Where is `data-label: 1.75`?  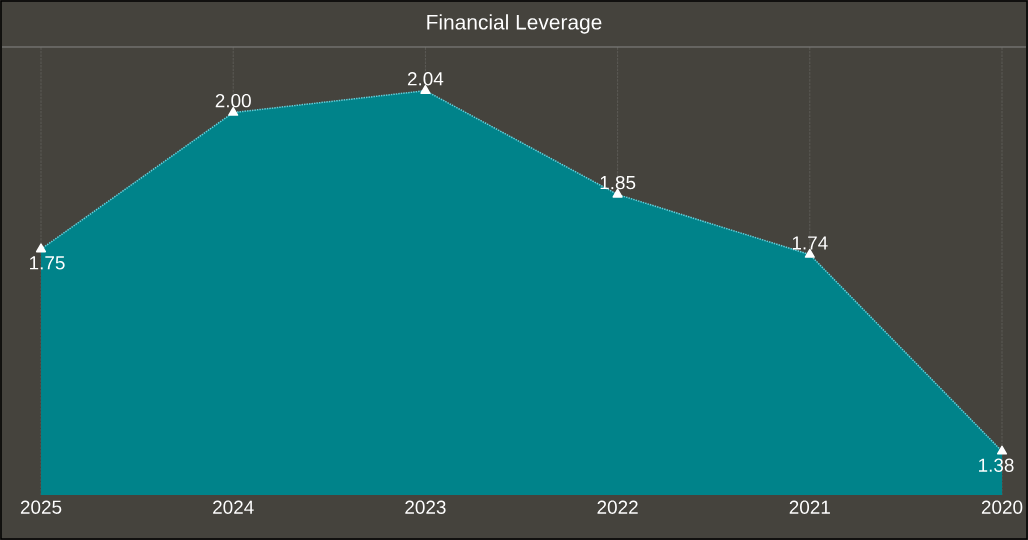 data-label: 1.75 is located at coordinates (47, 263).